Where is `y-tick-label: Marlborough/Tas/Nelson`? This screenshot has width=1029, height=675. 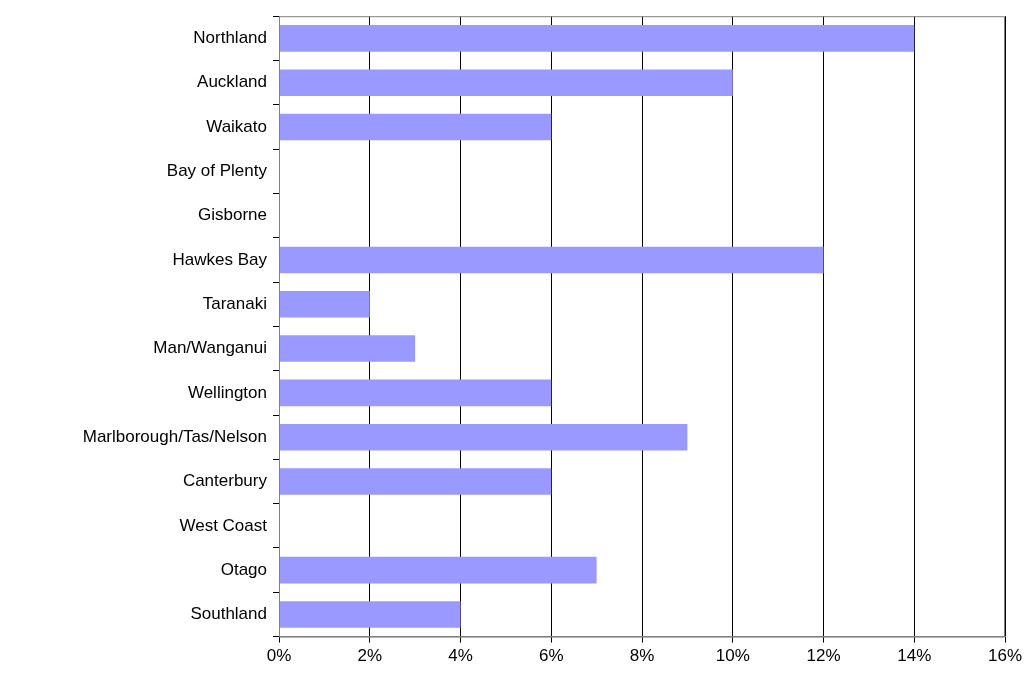 y-tick-label: Marlborough/Tas/Nelson is located at coordinates (174, 436).